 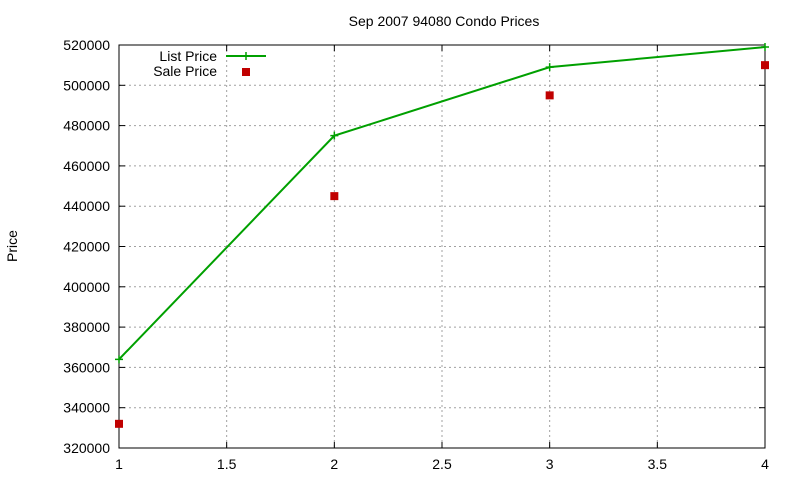 What do you see at coordinates (550, 464) in the screenshot?
I see `x-tick-label: 3` at bounding box center [550, 464].